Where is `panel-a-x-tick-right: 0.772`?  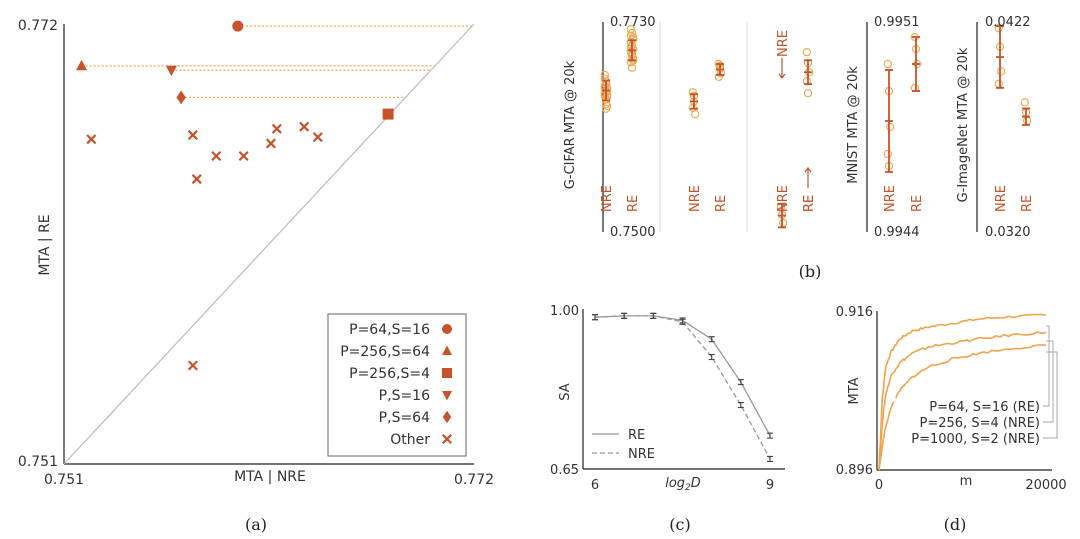
panel-a-x-tick-right: 0.772 is located at coordinates (474, 480).